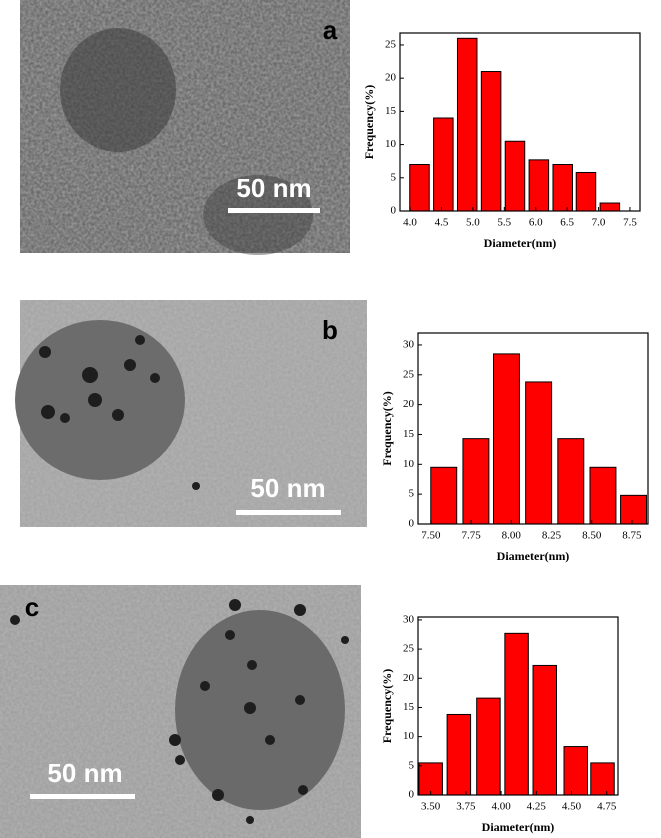 This screenshot has width=661, height=838. Describe the element at coordinates (32, 607) in the screenshot. I see `panel-label: c` at that location.